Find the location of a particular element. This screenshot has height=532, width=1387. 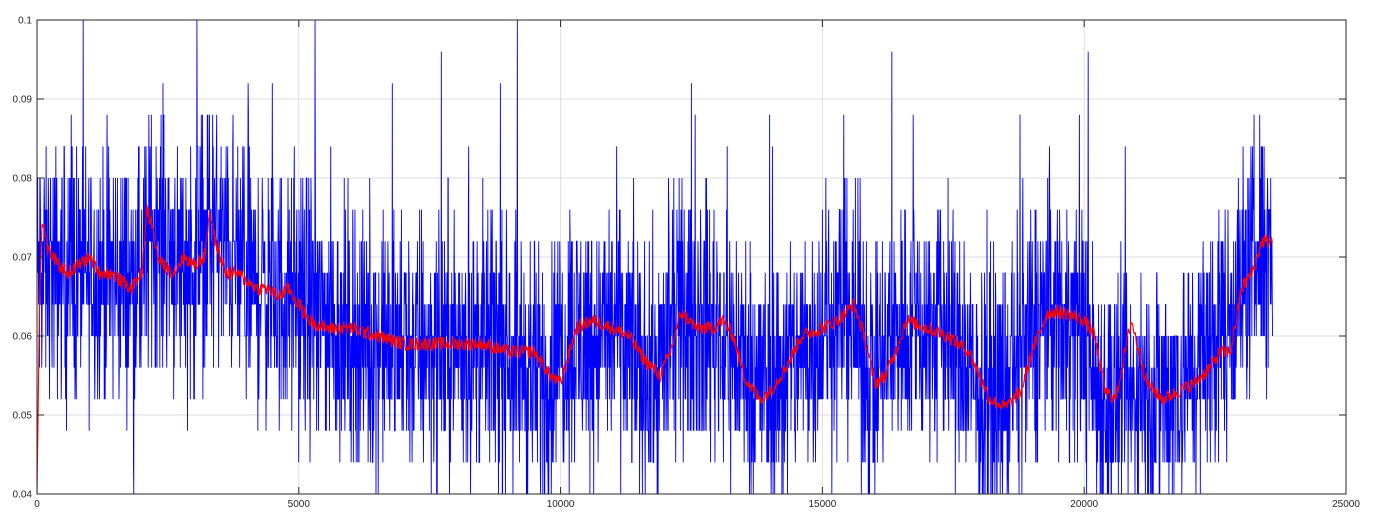

y-tick-label: 0.04 is located at coordinates (23, 495).